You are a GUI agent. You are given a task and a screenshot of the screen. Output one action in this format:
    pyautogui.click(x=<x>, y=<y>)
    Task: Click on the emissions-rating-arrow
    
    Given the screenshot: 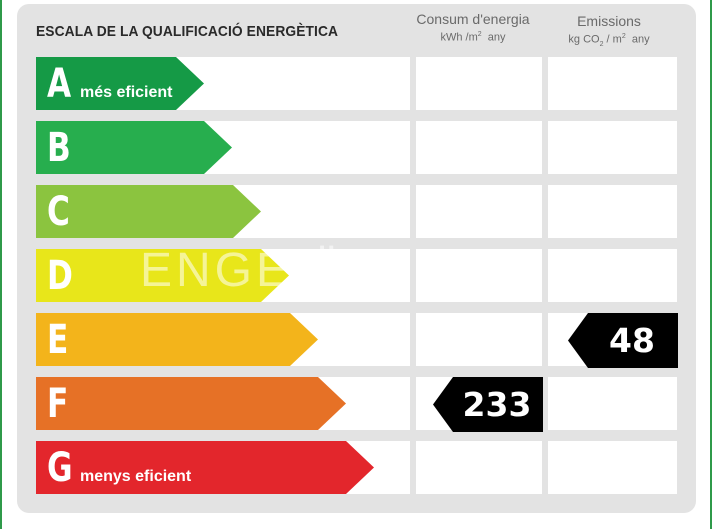 What is the action you would take?
    pyautogui.click(x=623, y=340)
    